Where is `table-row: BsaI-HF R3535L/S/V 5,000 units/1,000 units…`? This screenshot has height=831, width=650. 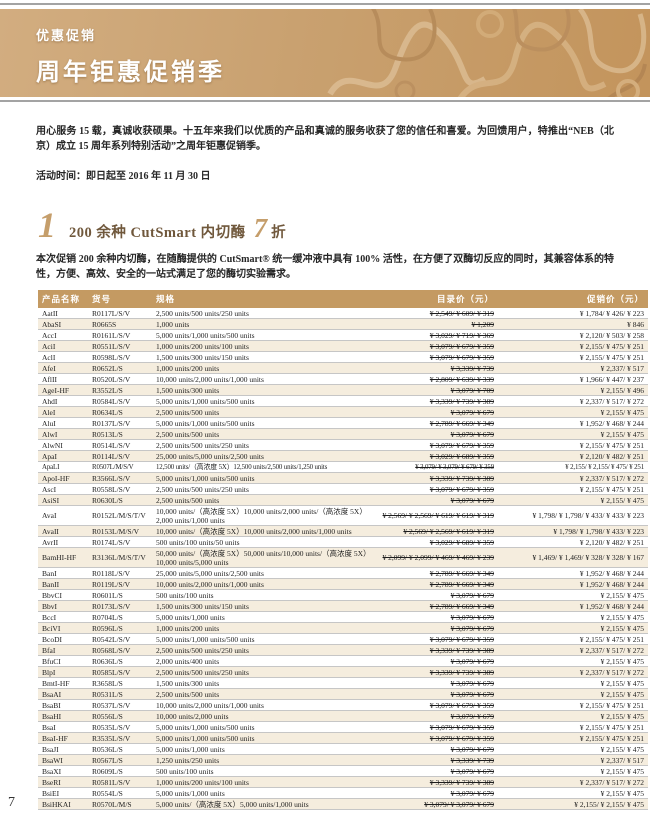
table-row: BsaI-HF R3535L/S/V 5,000 units/1,000 units… is located at coordinates (343, 738).